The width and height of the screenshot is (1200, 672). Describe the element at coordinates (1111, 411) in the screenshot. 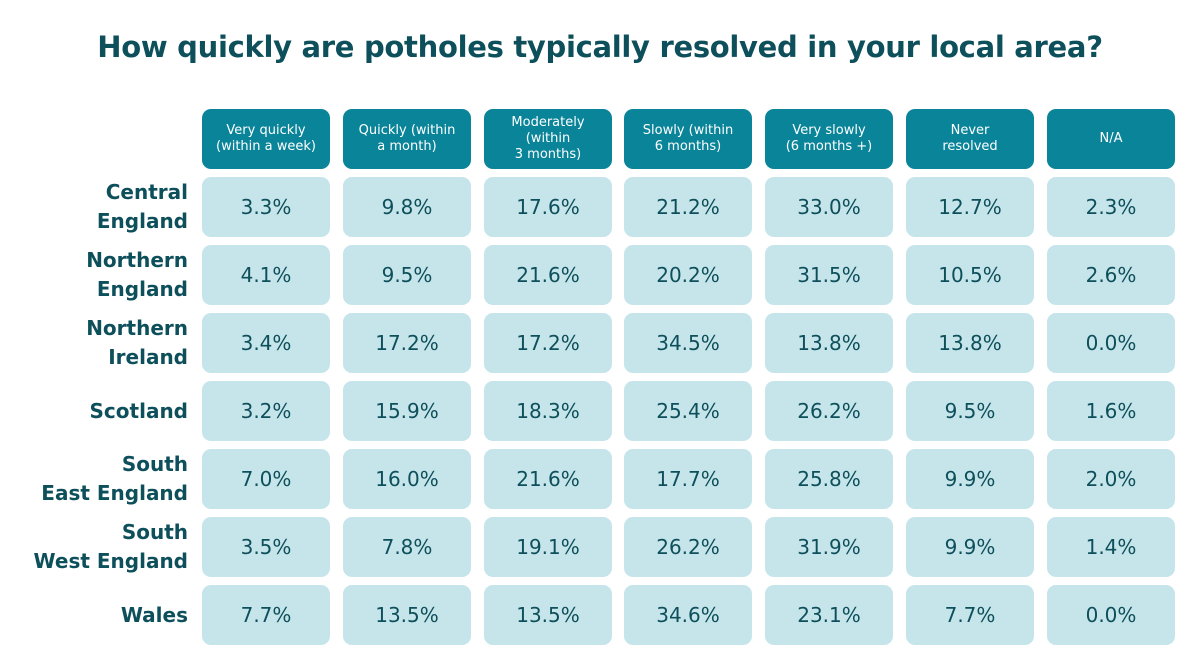

I see `table-cell: 1.6%` at that location.